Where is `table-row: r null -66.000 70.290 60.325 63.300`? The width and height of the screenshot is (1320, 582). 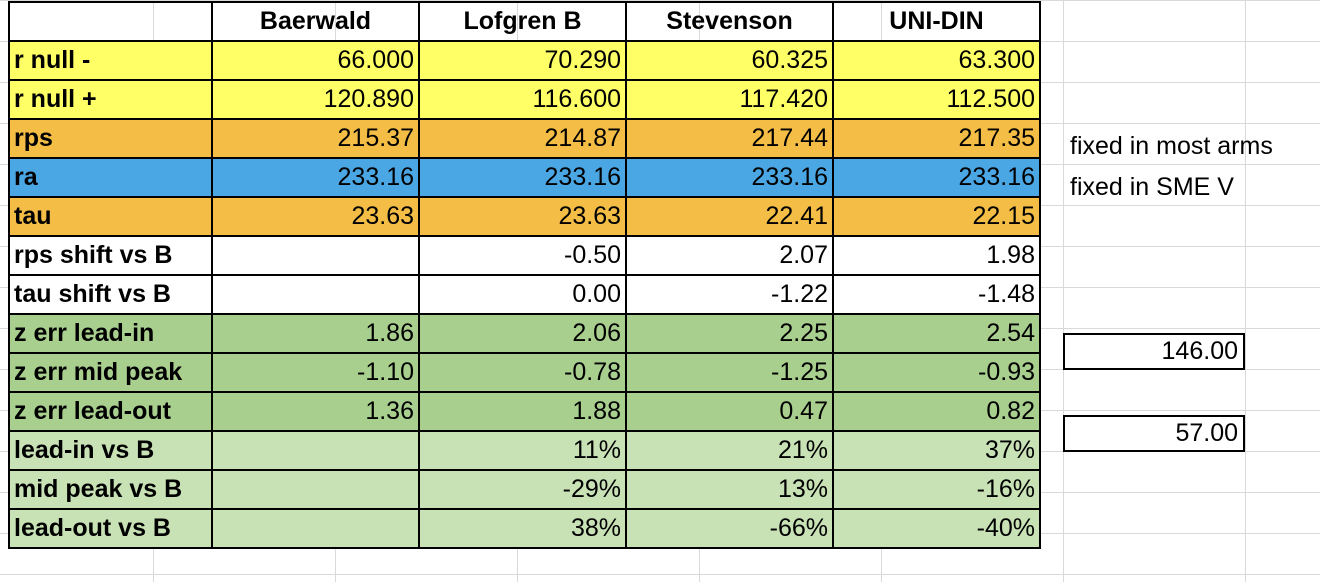
table-row: r null -66.000 70.290 60.325 63.300 is located at coordinates (524, 60).